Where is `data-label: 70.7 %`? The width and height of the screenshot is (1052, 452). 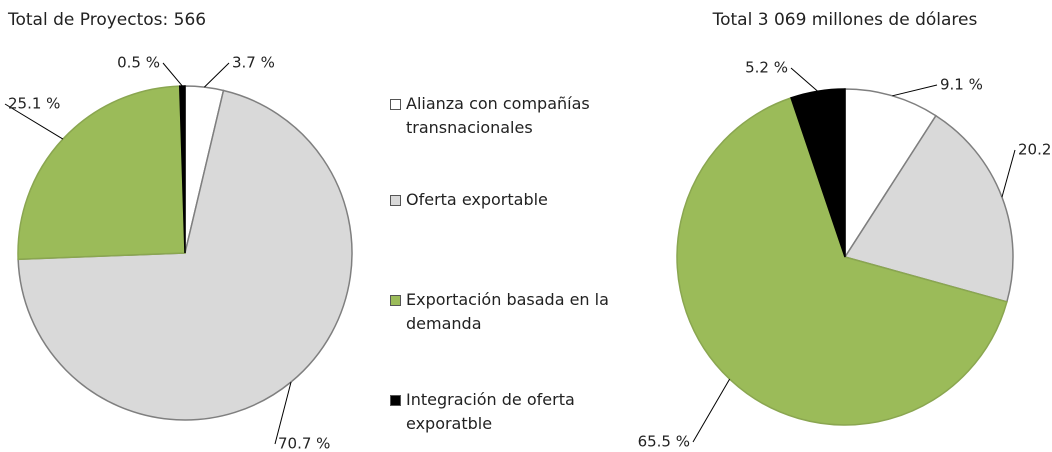
data-label: 70.7 % is located at coordinates (304, 443).